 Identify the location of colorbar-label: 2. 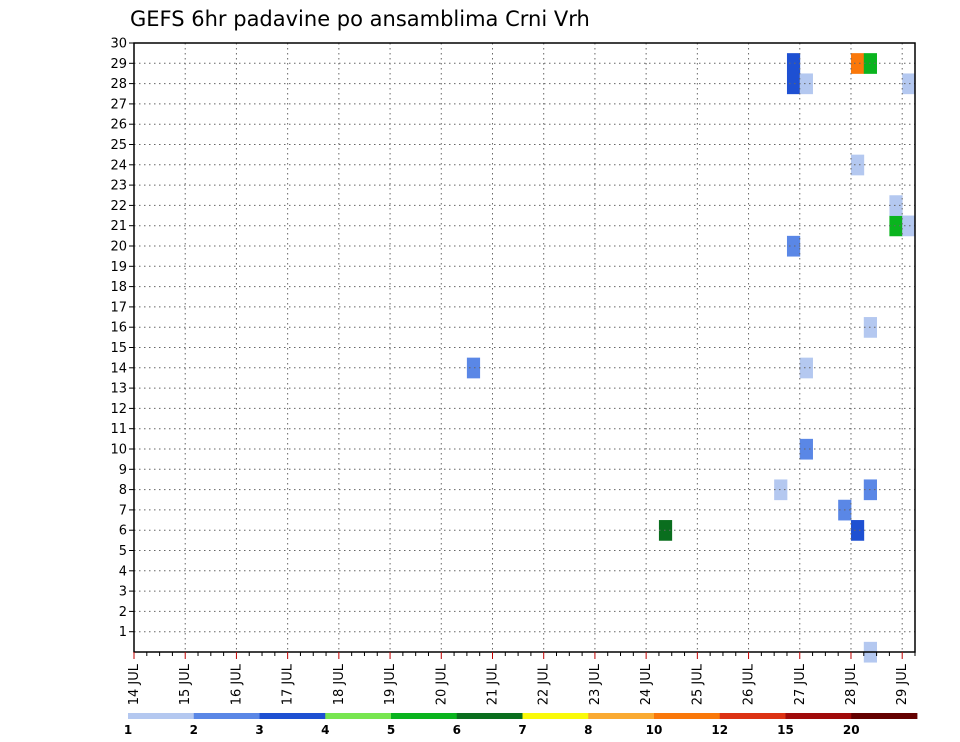
(194, 730).